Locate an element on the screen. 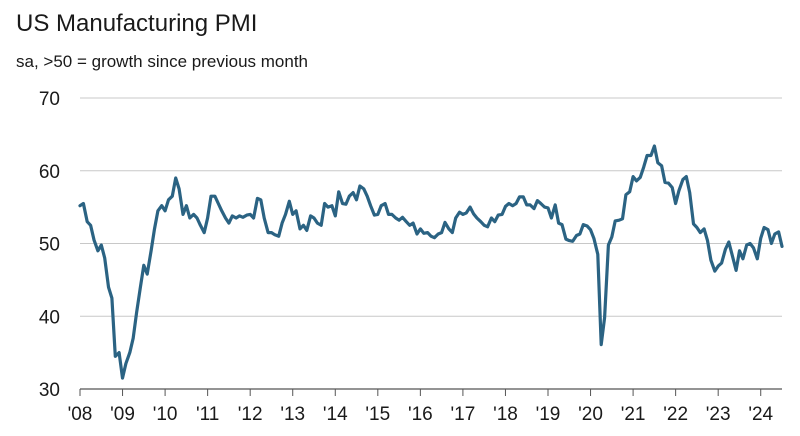 This screenshot has height=436, width=800. x-tick-label: '20 is located at coordinates (590, 414).